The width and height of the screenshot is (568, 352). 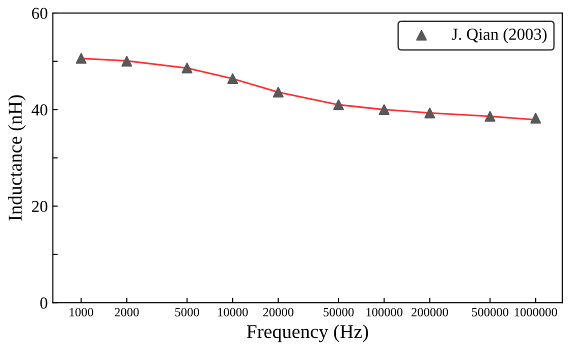 I want to click on y-tick-label: 60, so click(x=40, y=13).